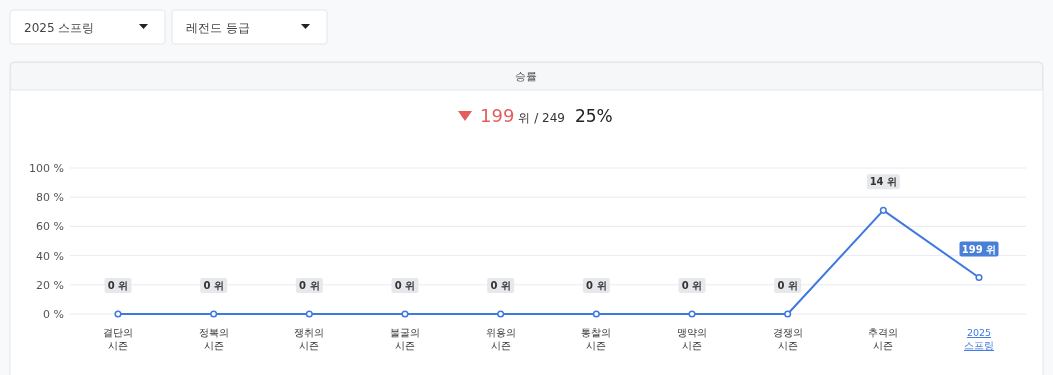 The height and width of the screenshot is (375, 1053). I want to click on x-tick-label: 추격의 시즌, so click(883, 339).